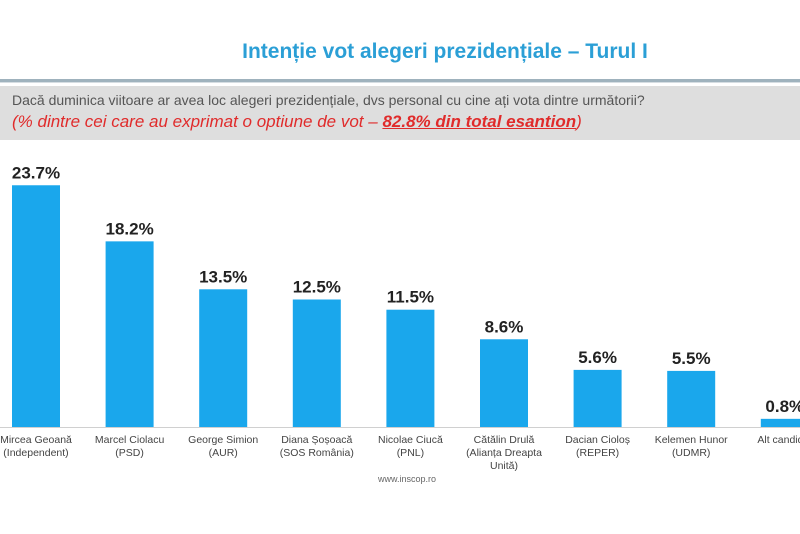  Describe the element at coordinates (317, 287) in the screenshot. I see `data-label: 12.5%` at that location.